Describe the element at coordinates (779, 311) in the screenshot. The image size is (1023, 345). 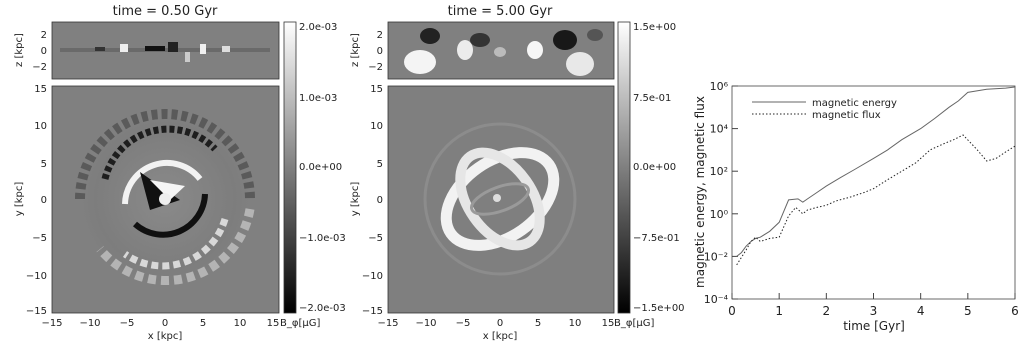
I see `line-chart-xtick: 1` at that location.